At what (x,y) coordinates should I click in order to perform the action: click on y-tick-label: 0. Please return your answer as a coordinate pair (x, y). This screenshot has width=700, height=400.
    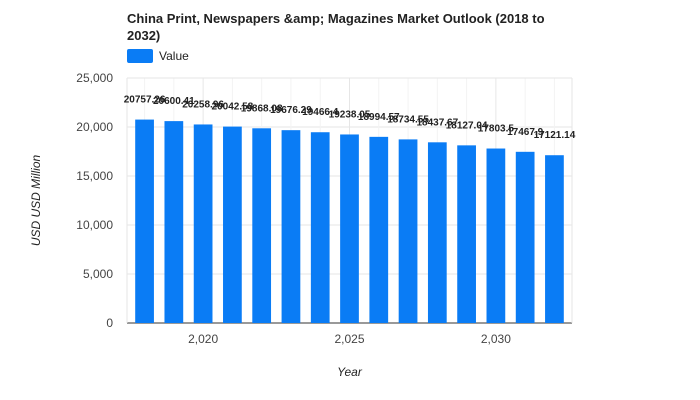
    Looking at the image, I should click on (109, 323).